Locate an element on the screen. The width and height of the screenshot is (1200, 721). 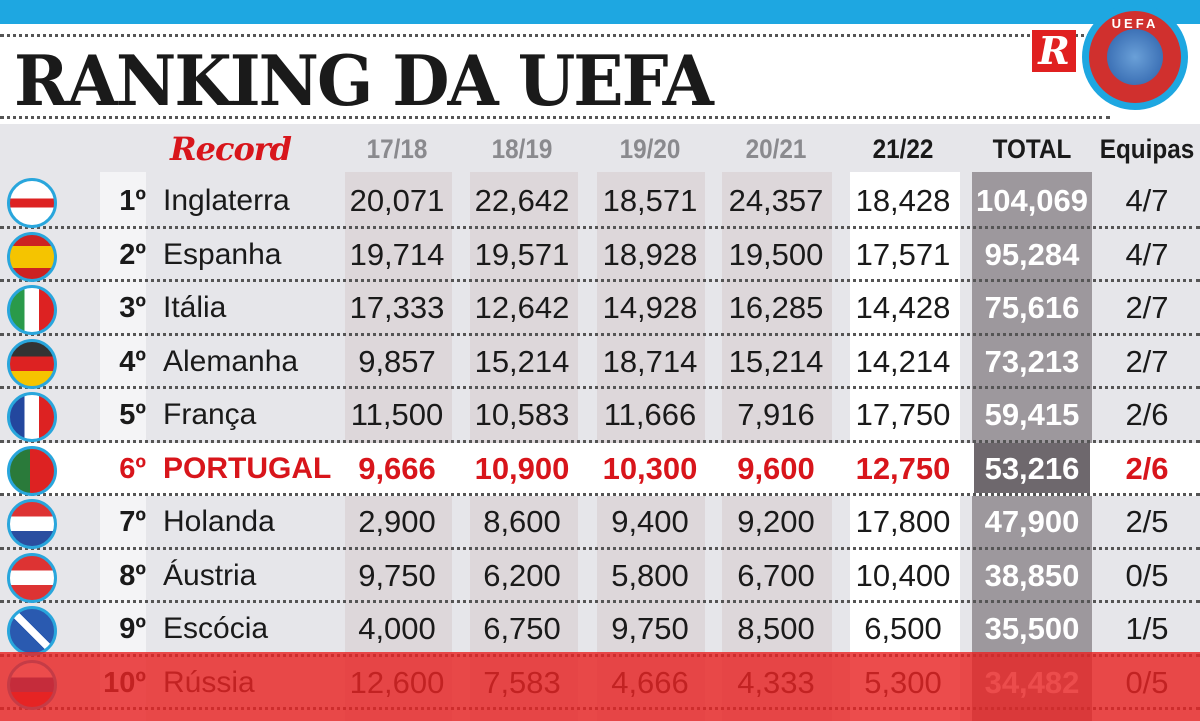
uefa-logo: UEFA is located at coordinates (1135, 57).